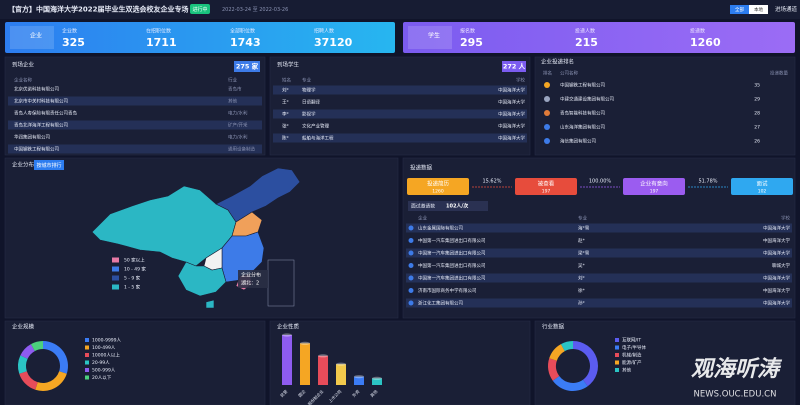 The height and width of the screenshot is (405, 800). What do you see at coordinates (582, 113) in the screenshot?
I see `ranking-company: 青岛智能科技有限公司` at bounding box center [582, 113].